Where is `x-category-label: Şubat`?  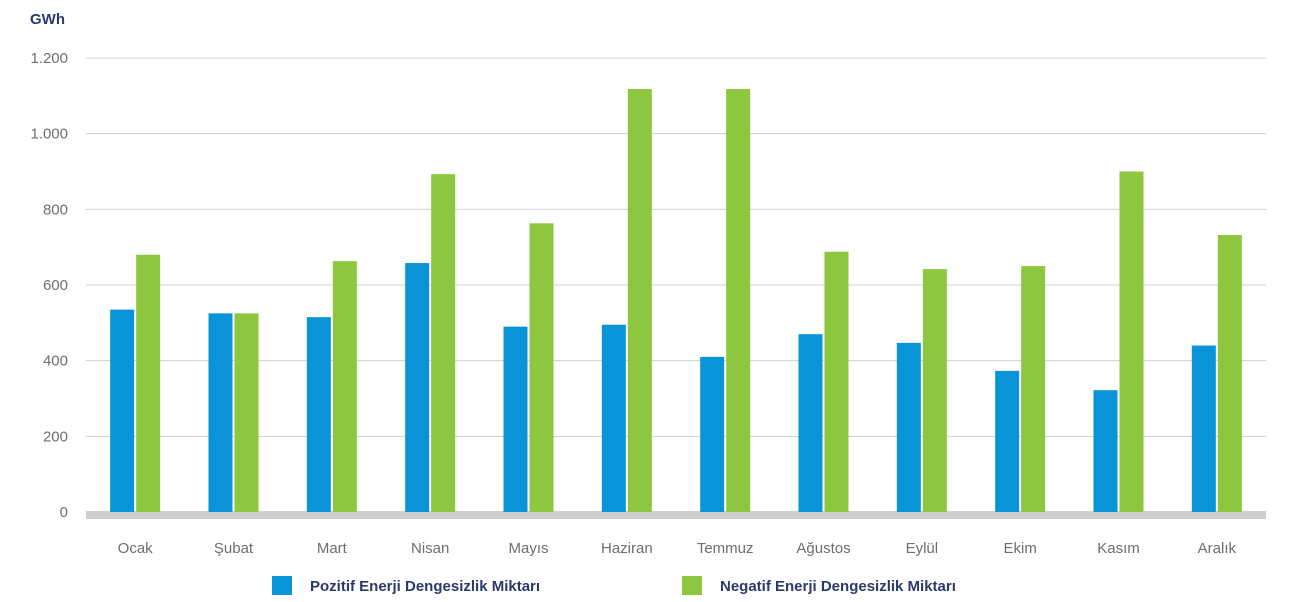 x-category-label: Şubat is located at coordinates (234, 548).